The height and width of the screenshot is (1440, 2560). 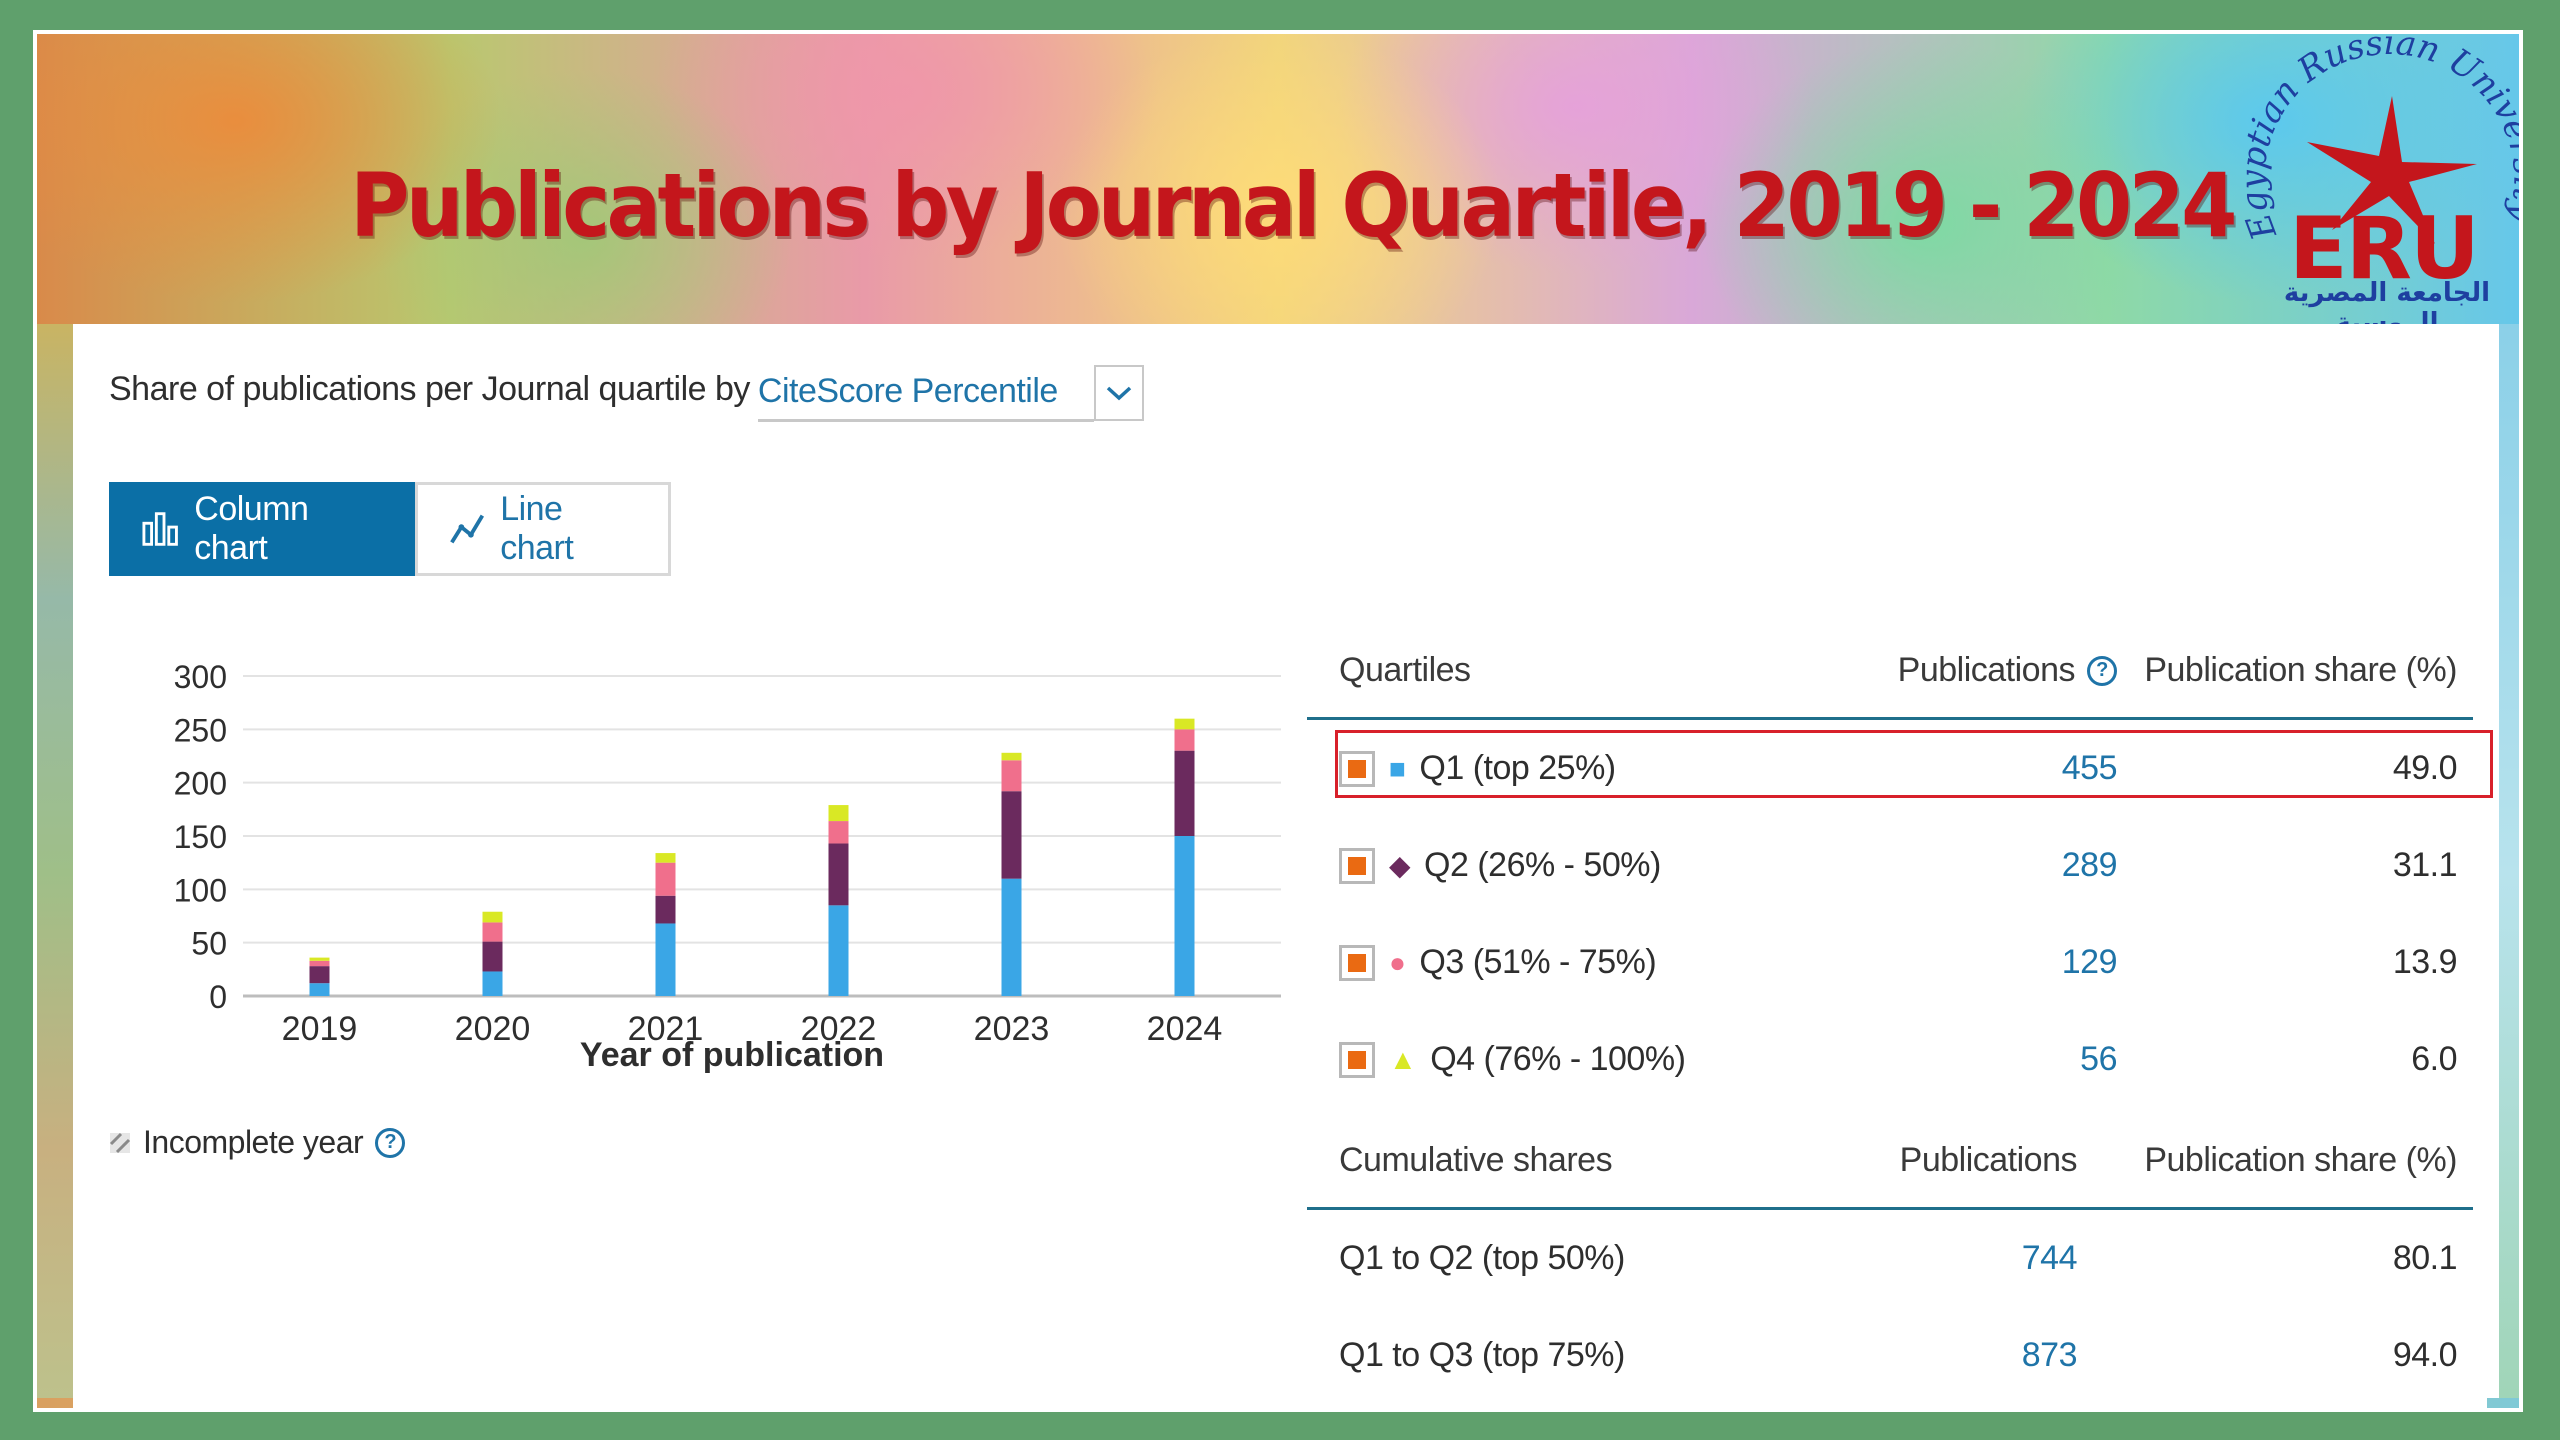 I want to click on bar-segment-3-2023, so click(x=1011, y=776).